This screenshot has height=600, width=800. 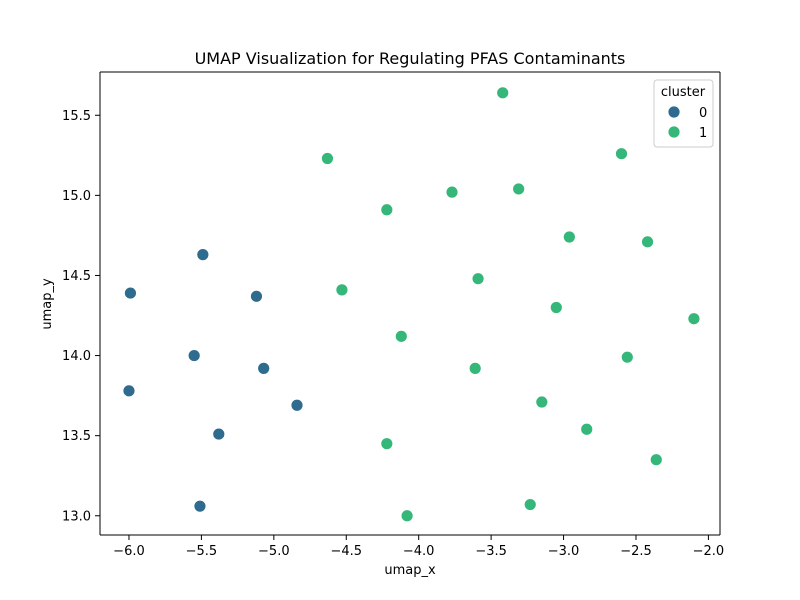 What do you see at coordinates (419, 551) in the screenshot?
I see `x-tick-label: −4.0` at bounding box center [419, 551].